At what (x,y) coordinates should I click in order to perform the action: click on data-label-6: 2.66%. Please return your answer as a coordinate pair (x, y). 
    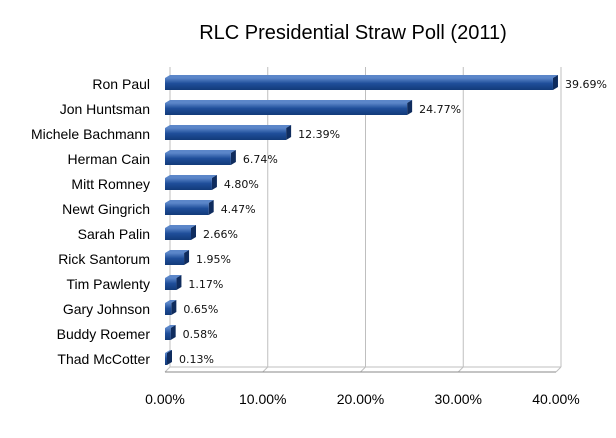
    Looking at the image, I should click on (220, 234).